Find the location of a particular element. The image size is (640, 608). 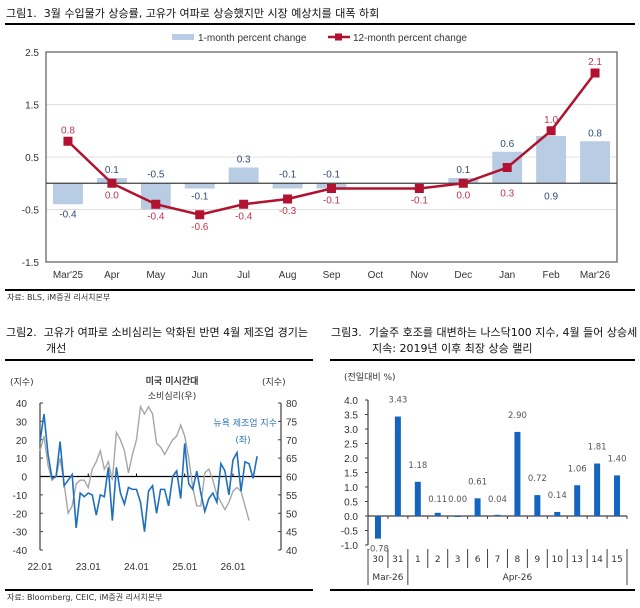

x-category-label: 31 is located at coordinates (397, 560).